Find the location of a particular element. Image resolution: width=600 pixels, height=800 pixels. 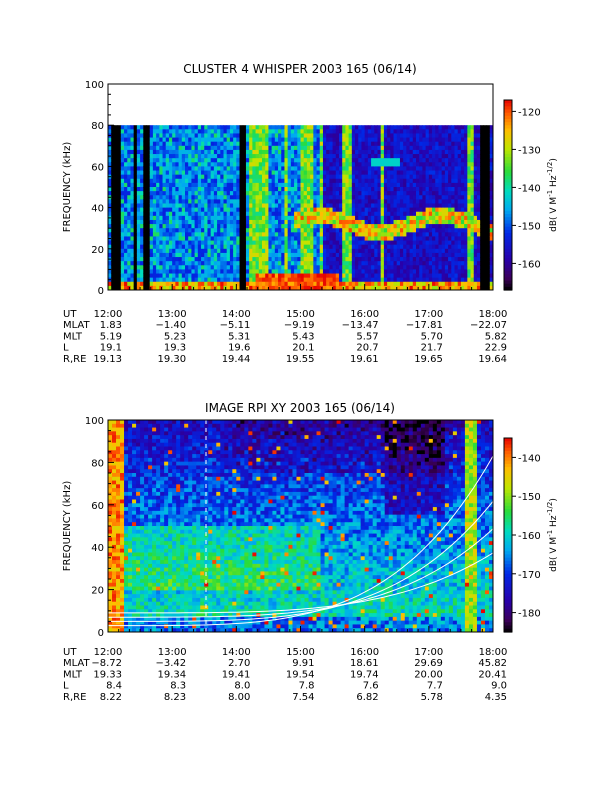

ephemeris-value: 21.7 is located at coordinates (432, 348).